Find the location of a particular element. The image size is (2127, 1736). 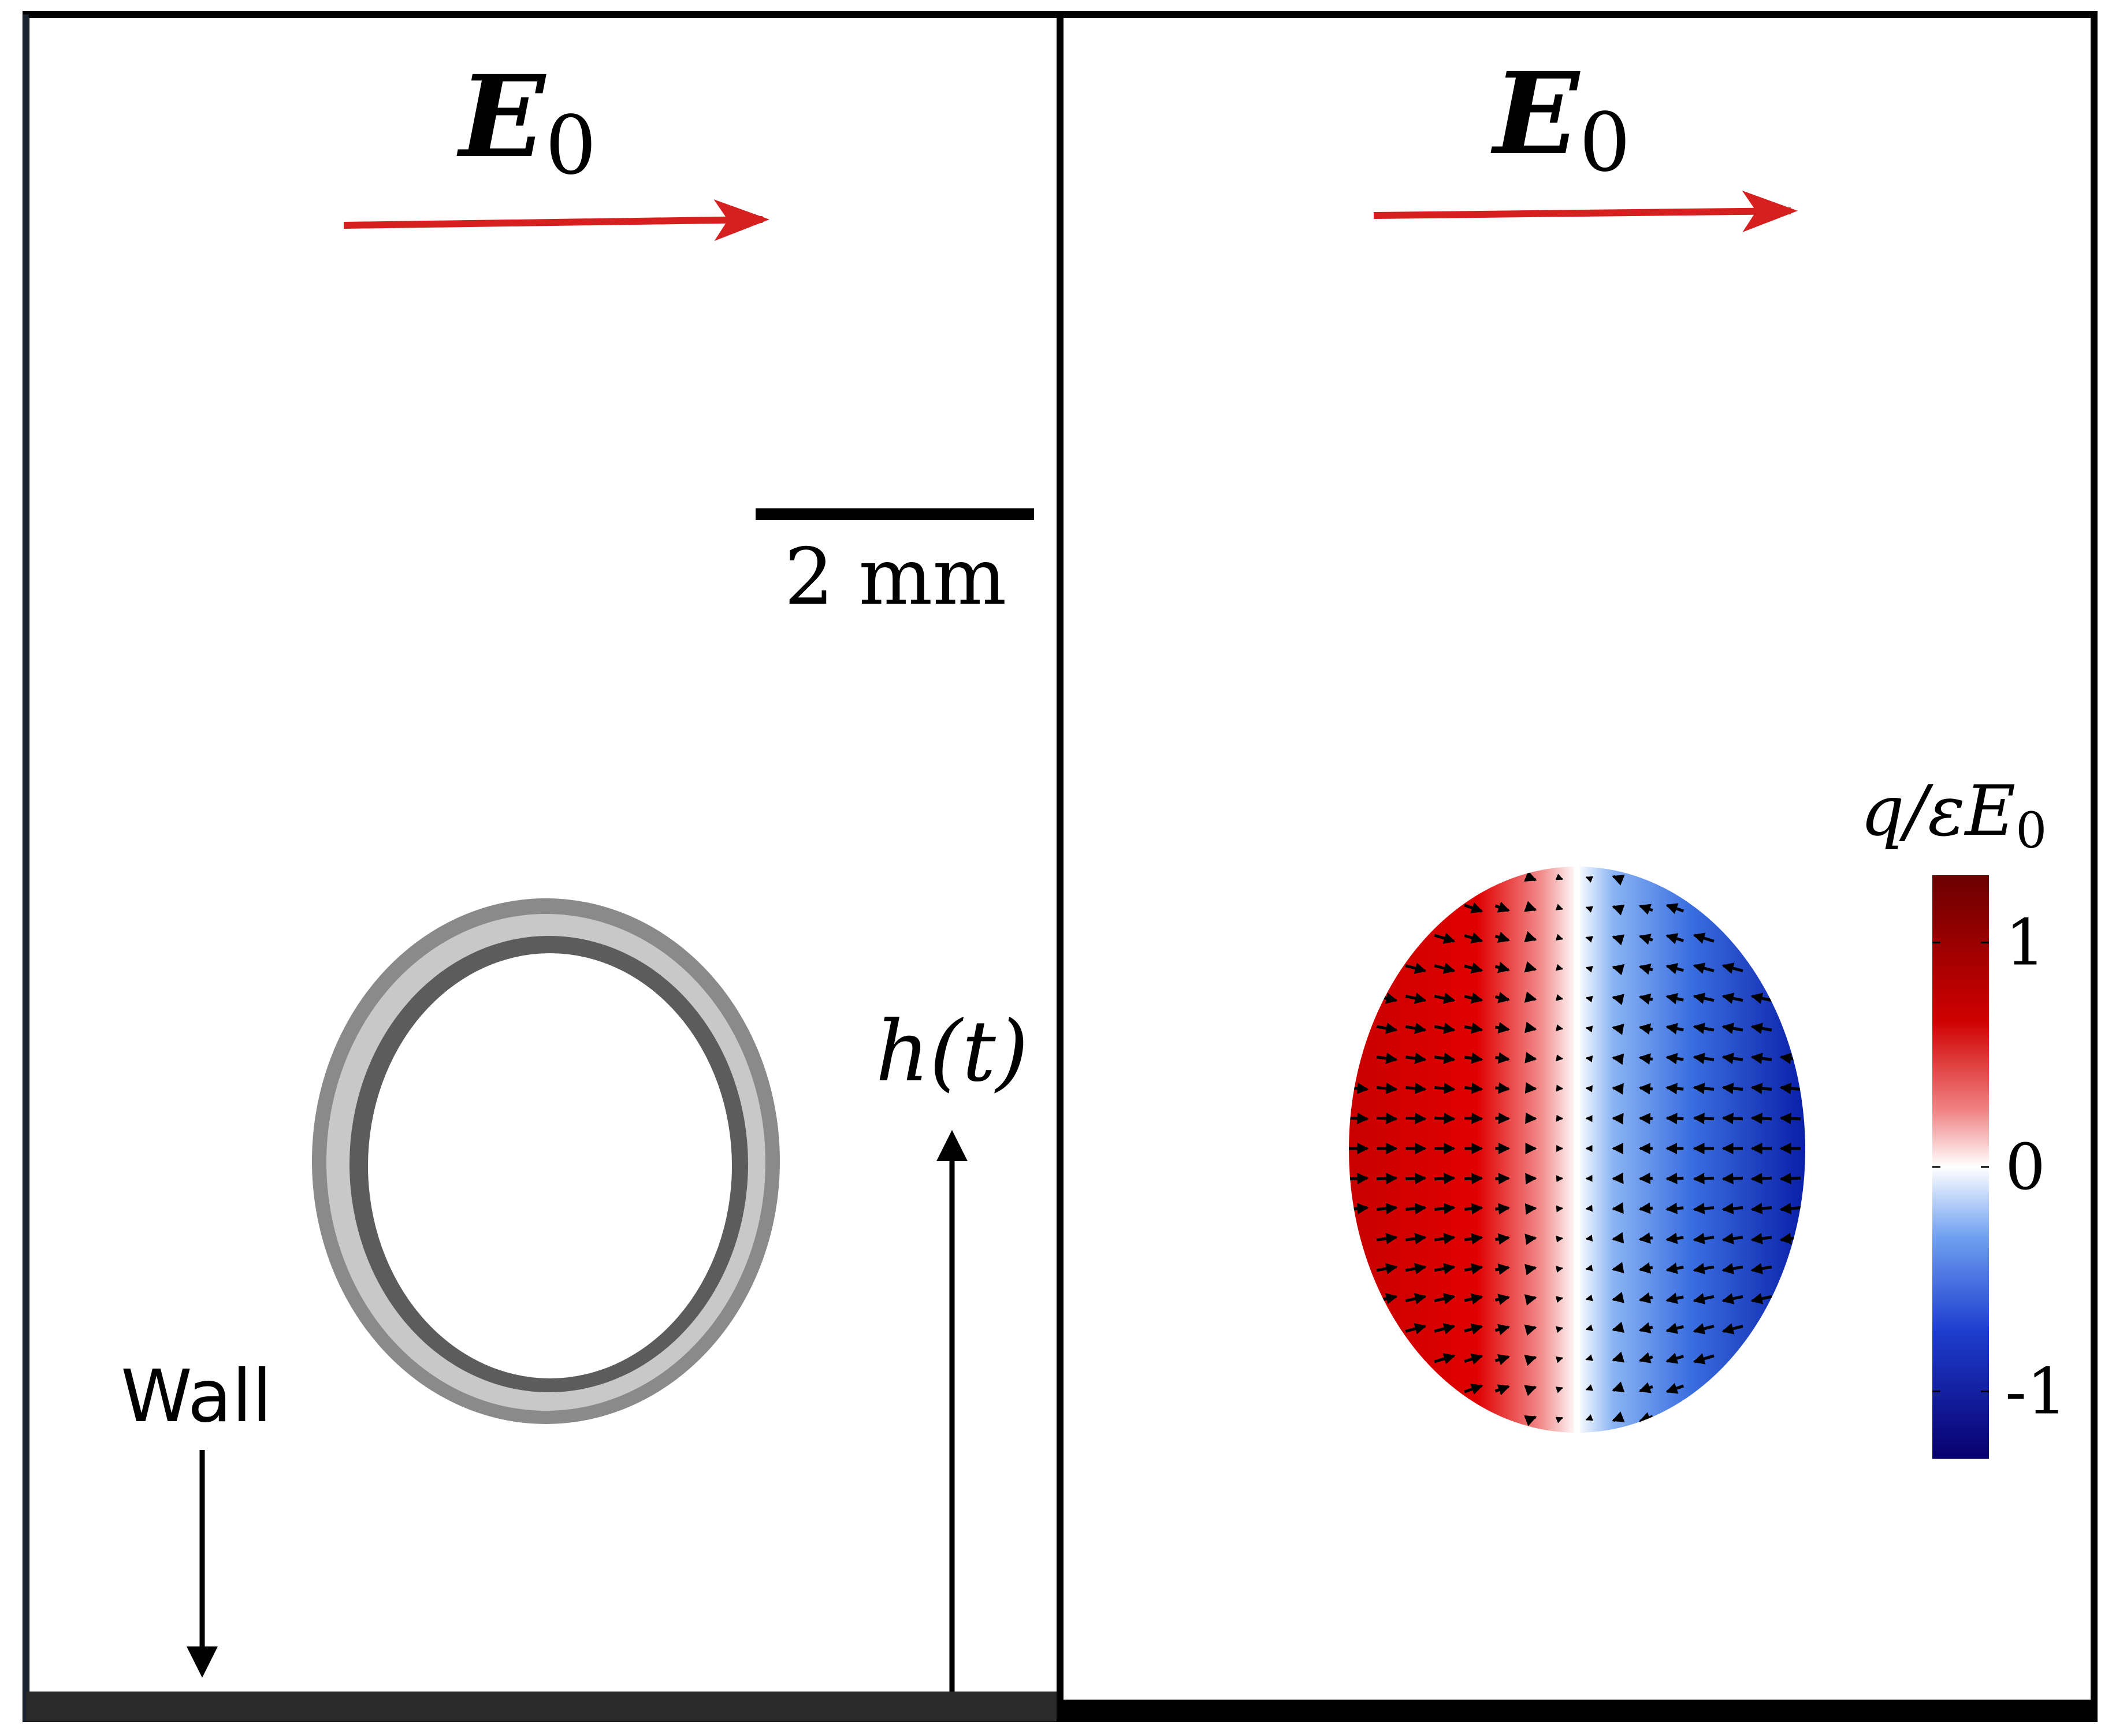

left-field-arrow is located at coordinates (556, 220).